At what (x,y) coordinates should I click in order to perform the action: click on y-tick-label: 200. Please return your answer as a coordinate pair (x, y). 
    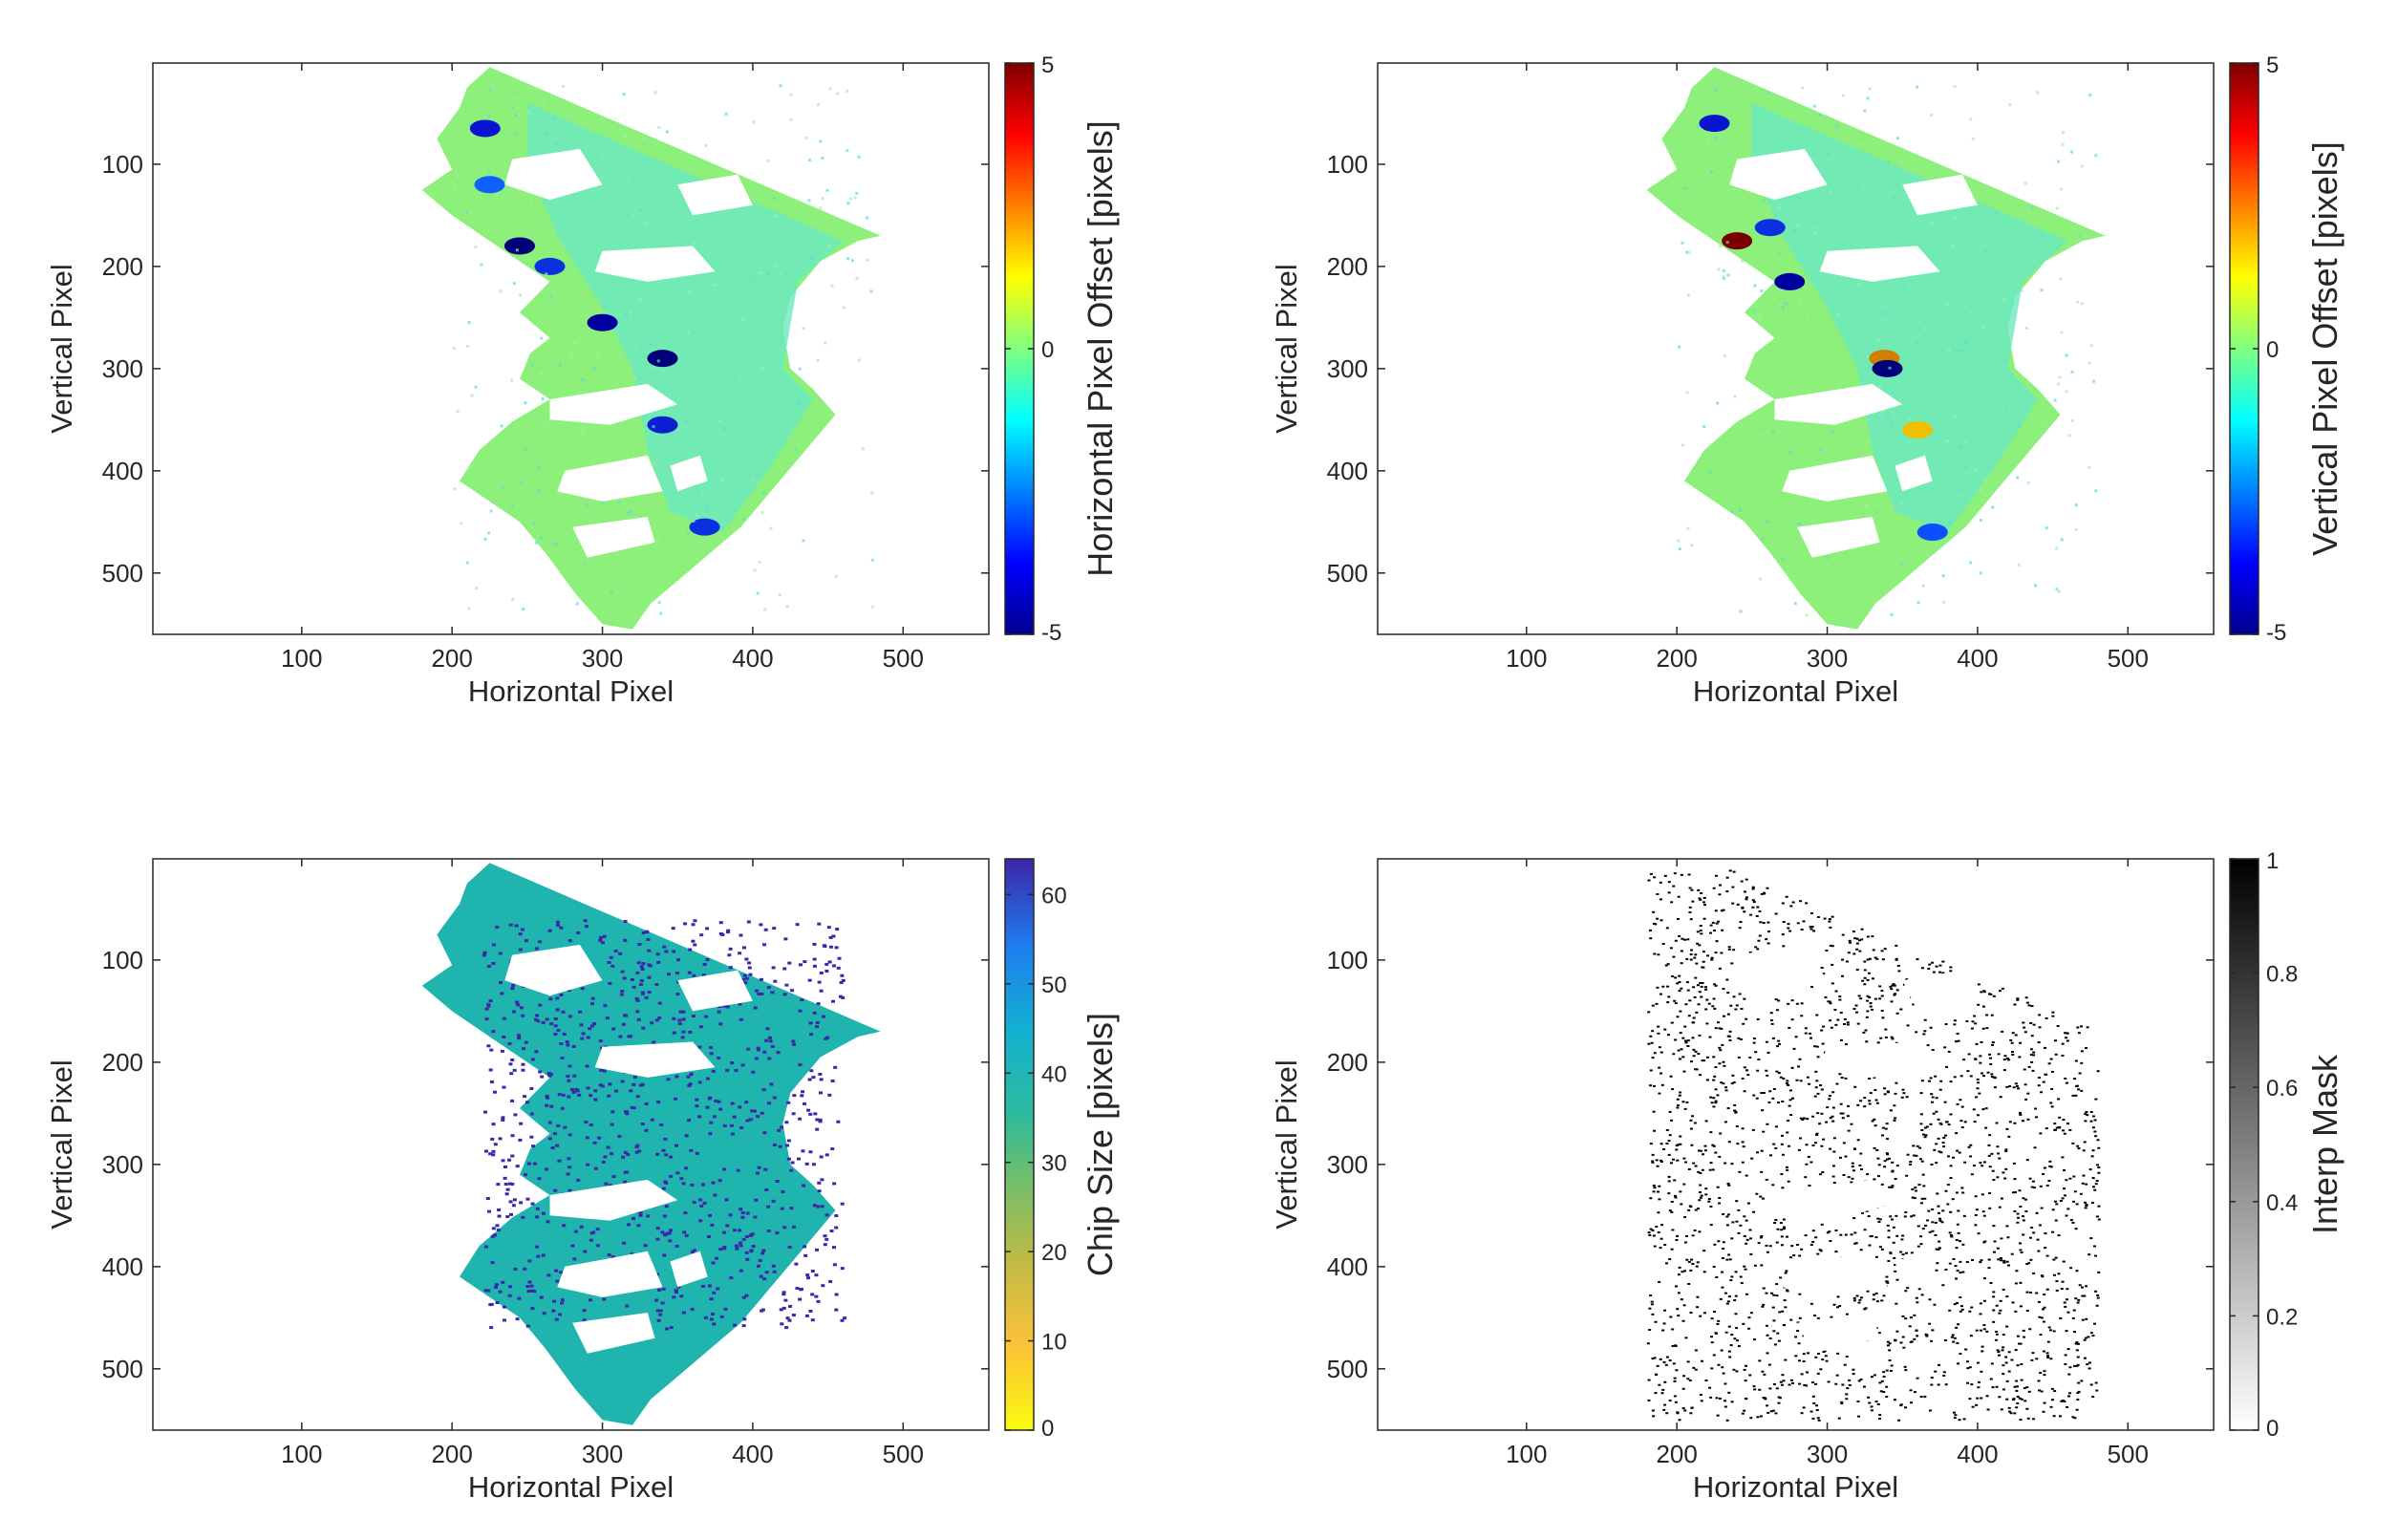
    Looking at the image, I should click on (122, 1062).